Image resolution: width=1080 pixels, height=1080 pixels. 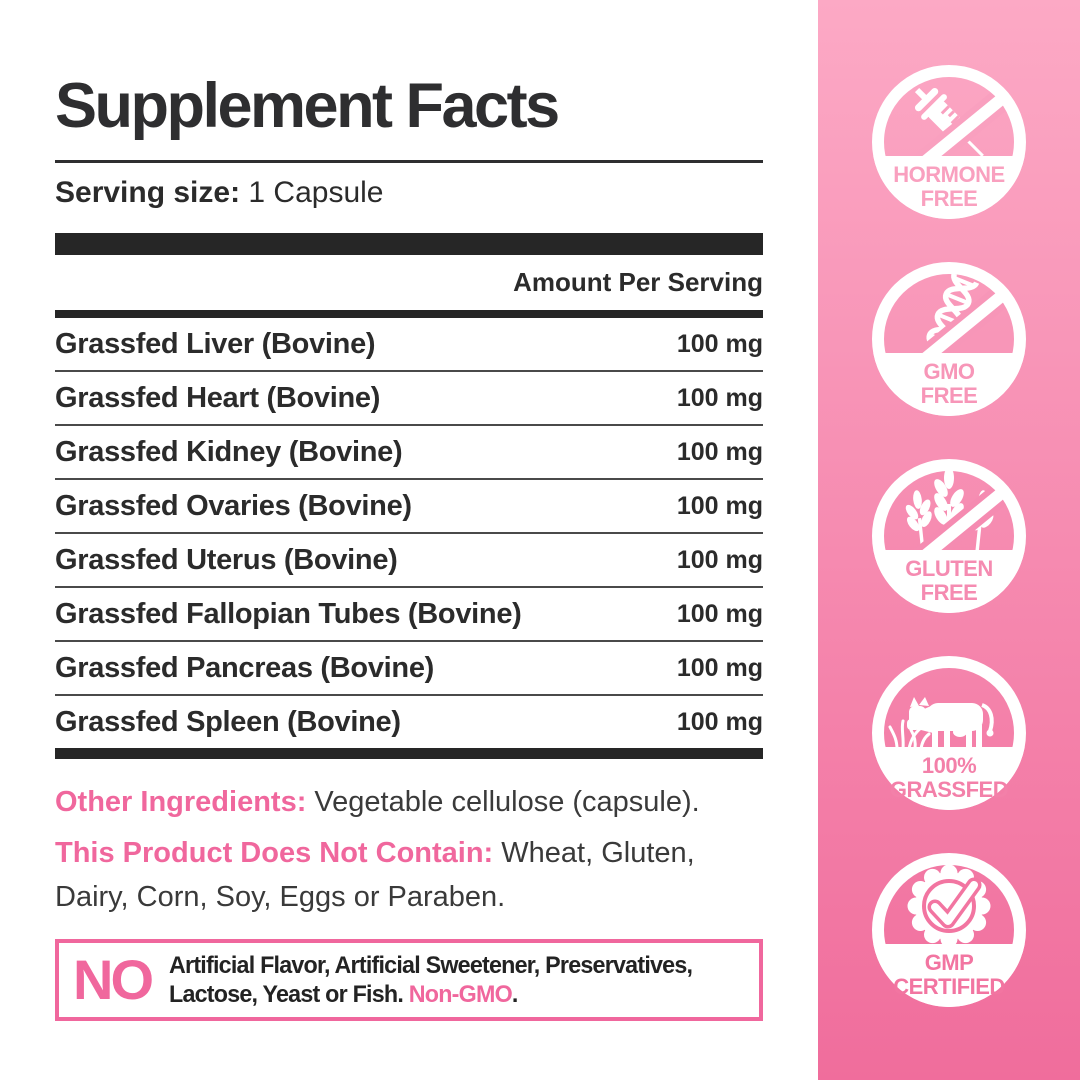 I want to click on badge-label: HORMONE FREE, so click(x=949, y=187).